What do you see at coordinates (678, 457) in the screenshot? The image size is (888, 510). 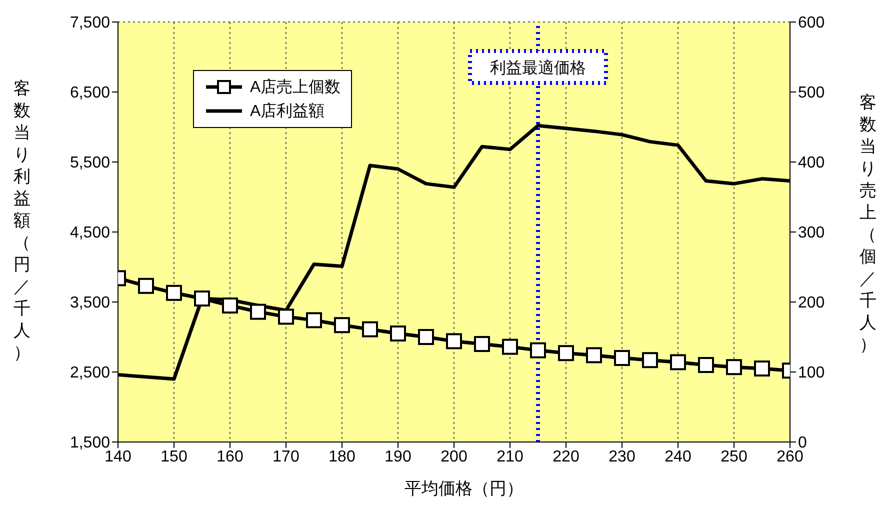 I see `x-tick-label: 240` at bounding box center [678, 457].